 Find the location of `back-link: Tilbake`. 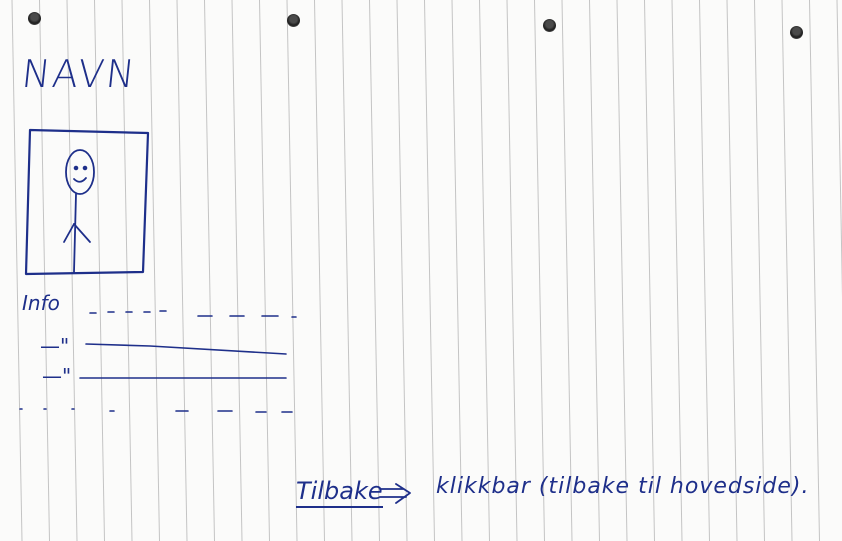

back-link: Tilbake is located at coordinates (339, 492).